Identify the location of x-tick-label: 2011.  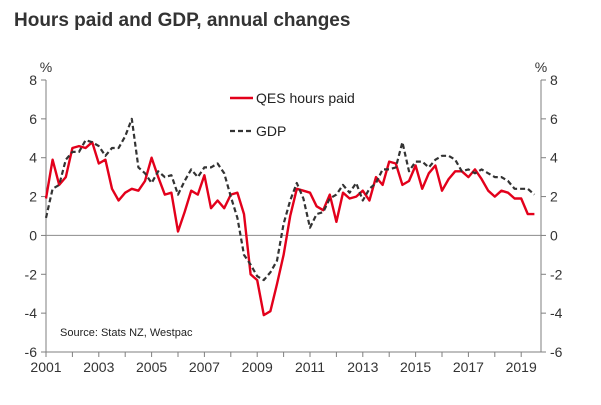
(310, 367).